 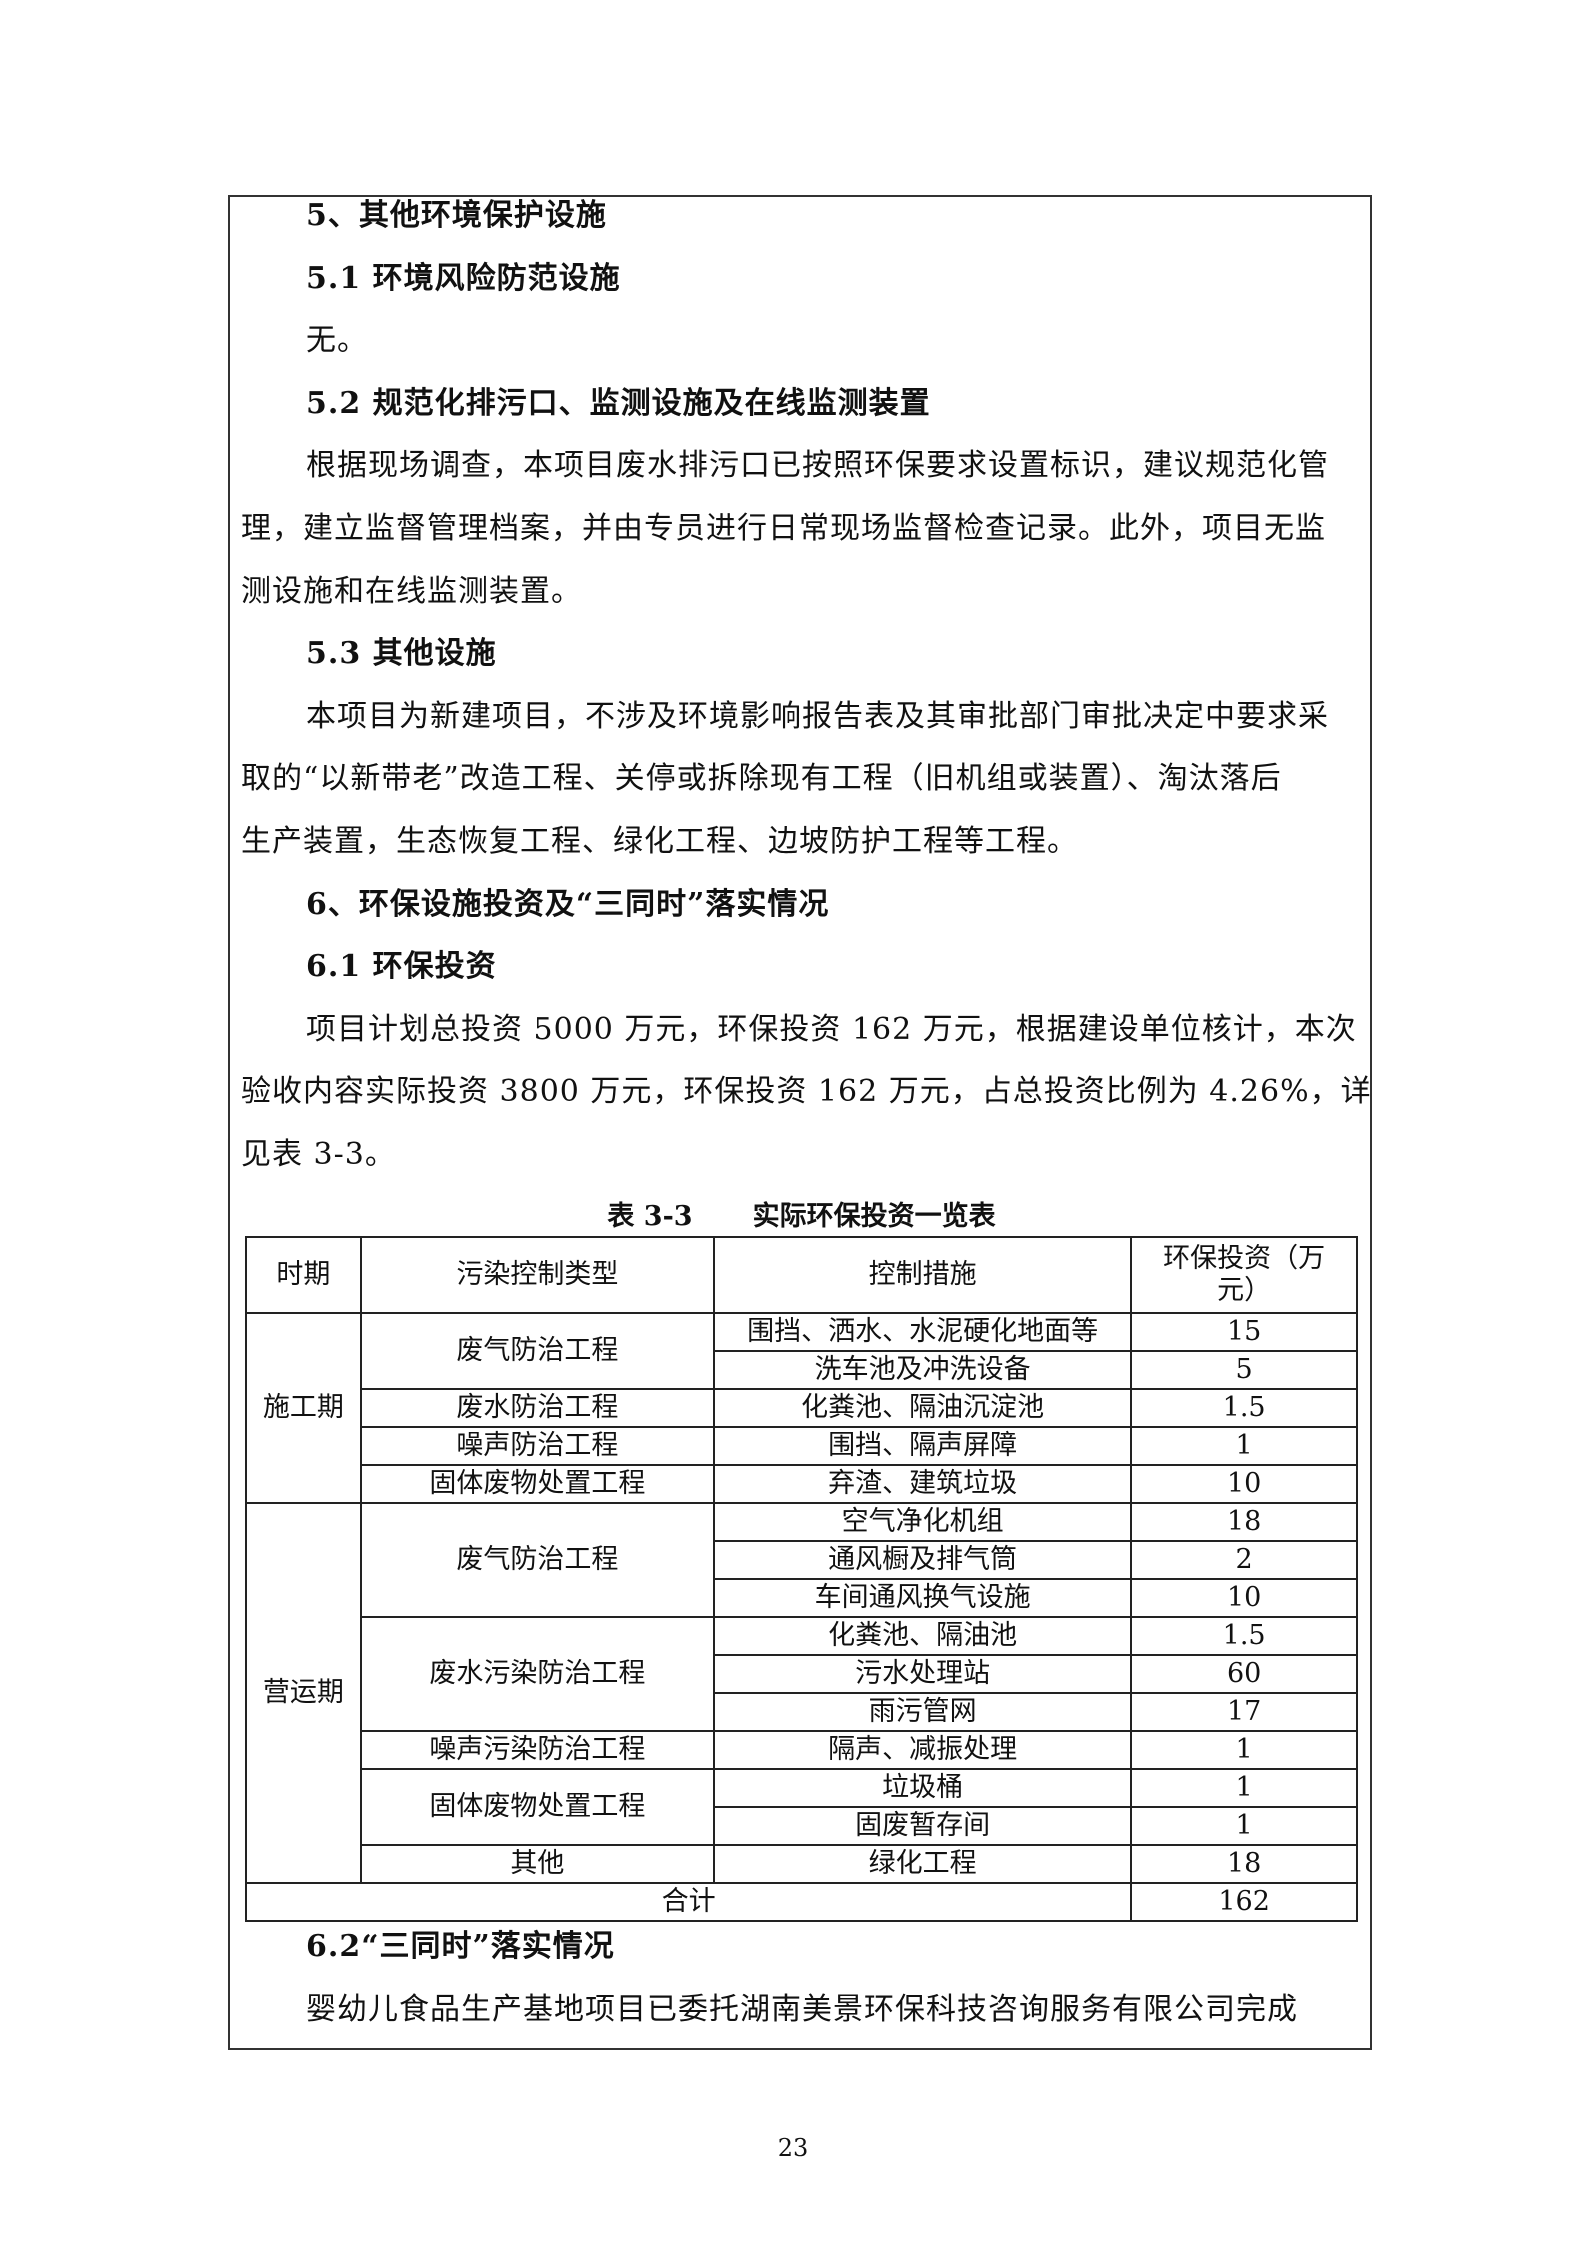 I want to click on table-row: 固体废物处置工程 弃渣、建筑垃圾 10, so click(x=802, y=1484).